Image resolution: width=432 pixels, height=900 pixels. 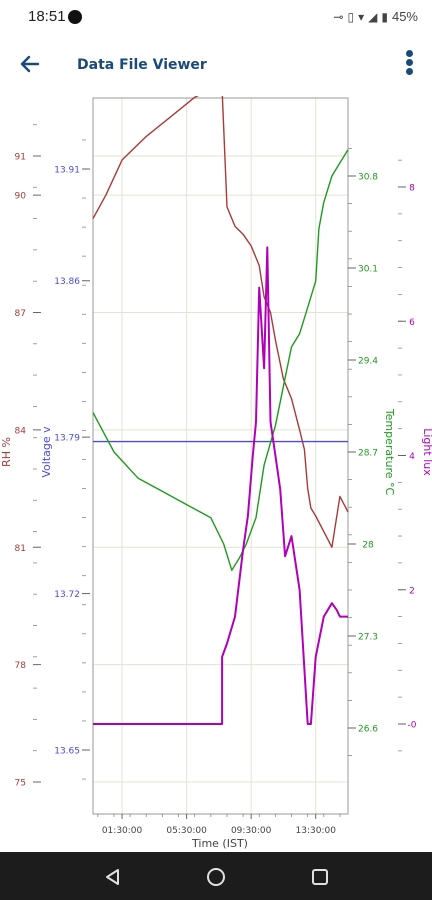 I want to click on temperature-tick-label: 29.4, so click(x=368, y=362).